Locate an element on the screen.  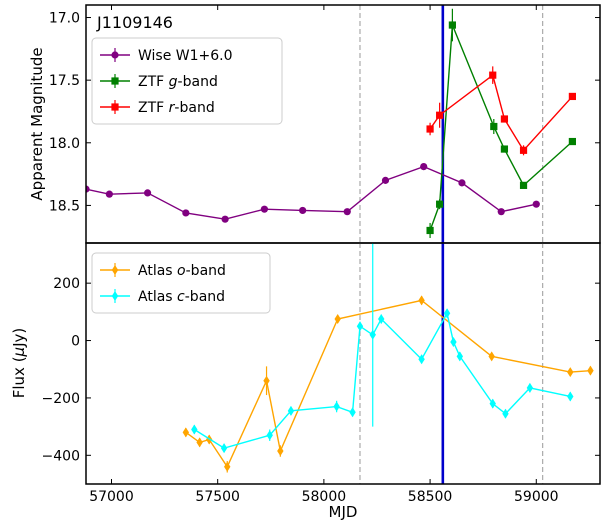
mjd-axis-label: MJD is located at coordinates (343, 512).